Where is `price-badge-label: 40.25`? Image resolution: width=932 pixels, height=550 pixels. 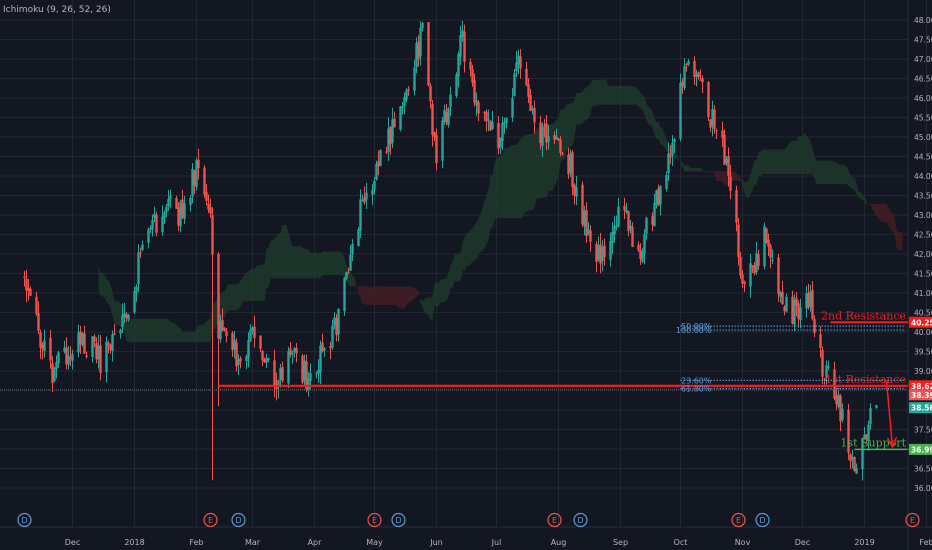 price-badge-label: 40.25 is located at coordinates (921, 322).